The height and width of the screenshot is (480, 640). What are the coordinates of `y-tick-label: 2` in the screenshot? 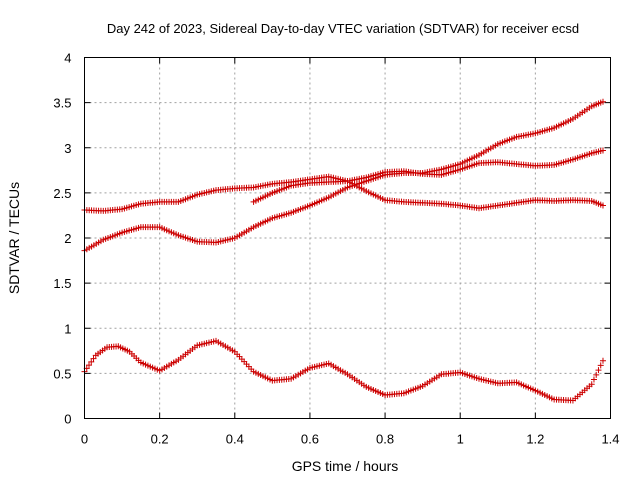 It's located at (67, 238).